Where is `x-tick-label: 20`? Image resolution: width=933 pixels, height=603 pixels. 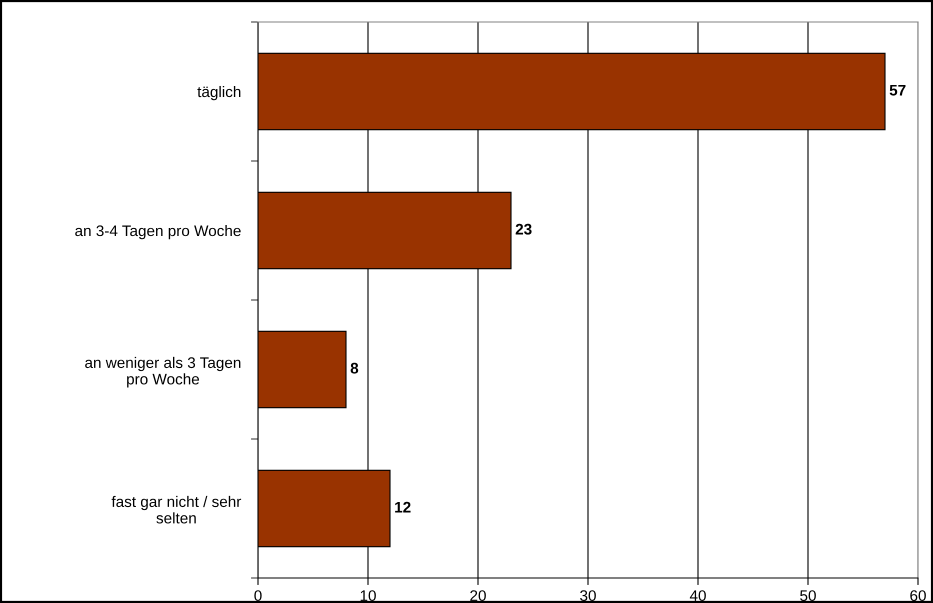
x-tick-label: 20 is located at coordinates (478, 596).